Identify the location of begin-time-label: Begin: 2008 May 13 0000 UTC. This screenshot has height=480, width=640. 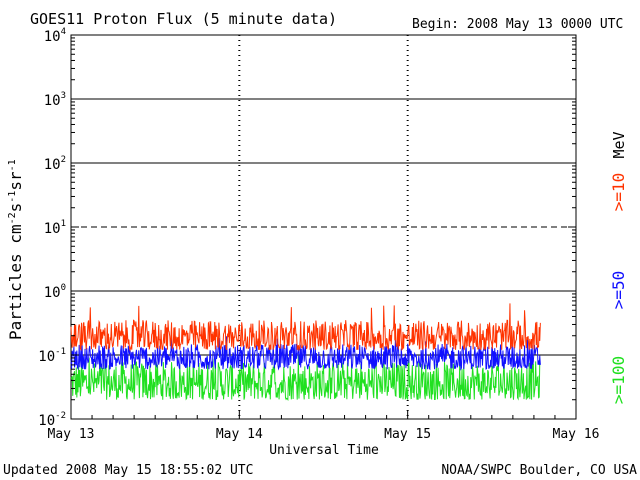
(517, 24).